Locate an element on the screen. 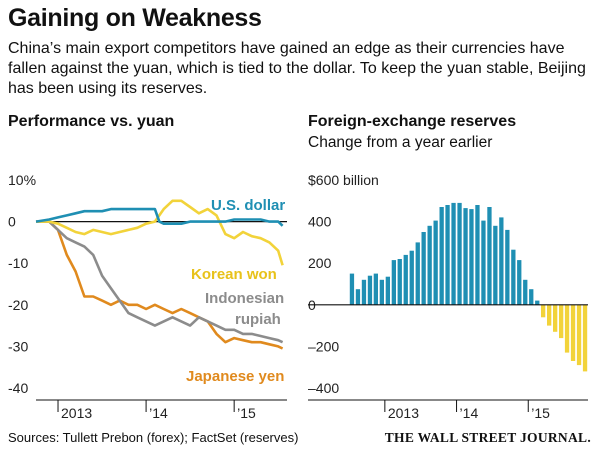 This screenshot has height=459, width=599. left-y-tick-label: -40 is located at coordinates (18, 388).